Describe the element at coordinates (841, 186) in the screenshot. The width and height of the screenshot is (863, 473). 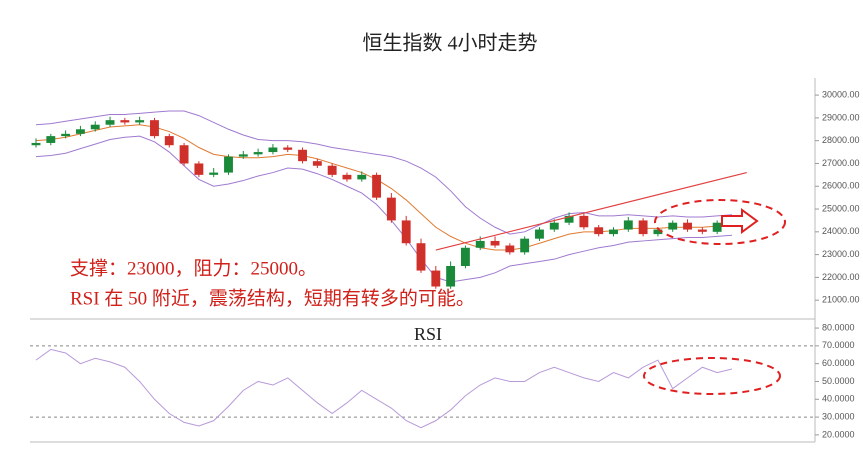
I see `y-tick-label: 26000.00` at that location.